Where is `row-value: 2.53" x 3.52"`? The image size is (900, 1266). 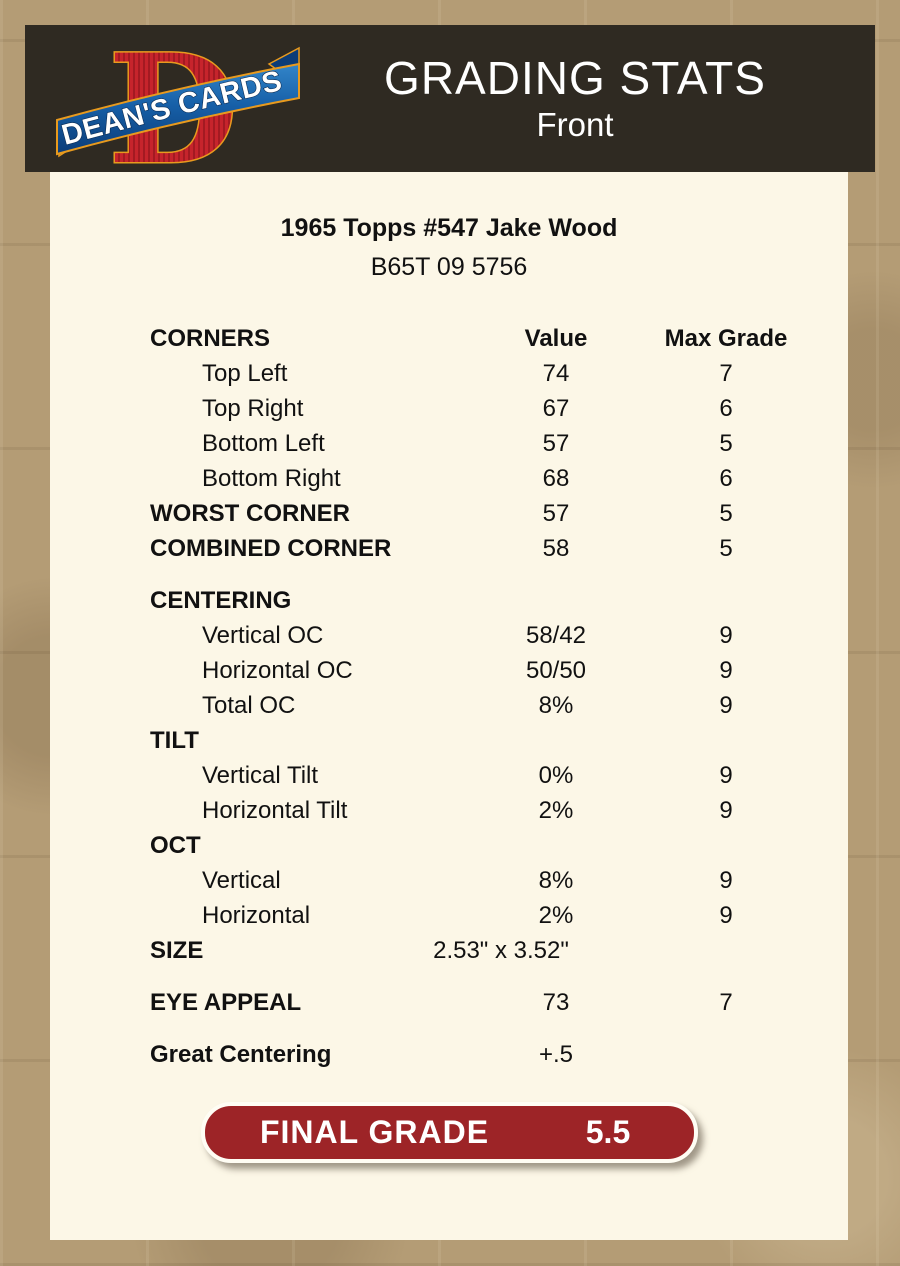
row-value: 2.53" x 3.52" is located at coordinates (501, 950).